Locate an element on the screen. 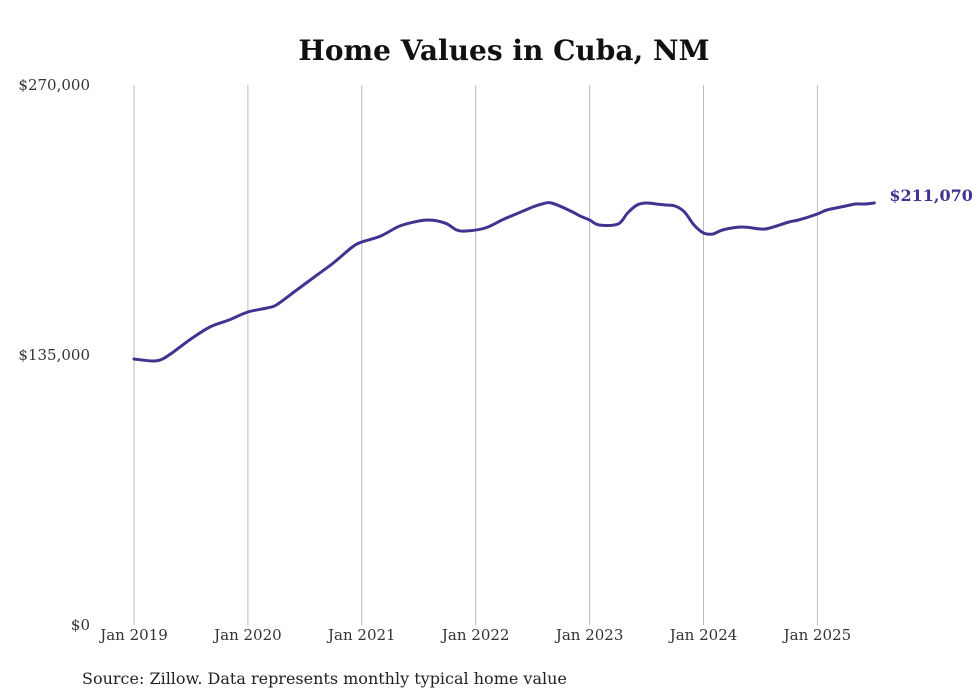 This screenshot has height=699, width=980. chart-title: Home Values in Cuba, NM is located at coordinates (503, 50).